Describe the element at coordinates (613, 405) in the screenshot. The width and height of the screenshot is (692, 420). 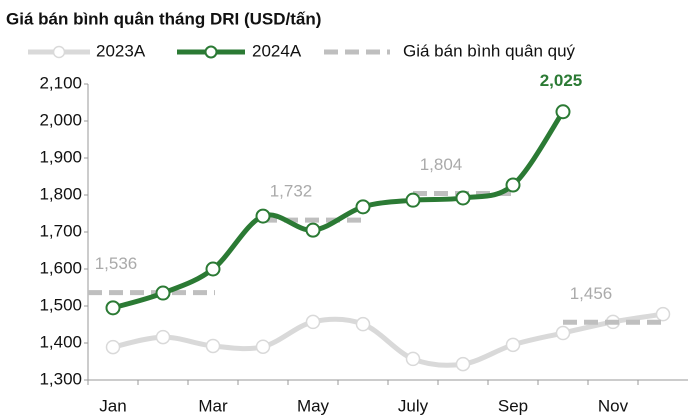
I see `x-tick-label: Nov` at that location.